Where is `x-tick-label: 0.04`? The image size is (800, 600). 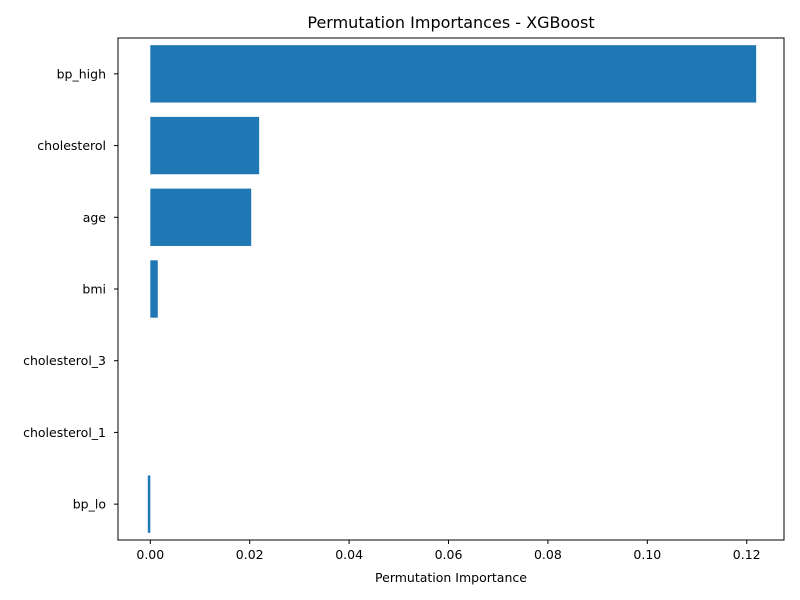
x-tick-label: 0.04 is located at coordinates (349, 554).